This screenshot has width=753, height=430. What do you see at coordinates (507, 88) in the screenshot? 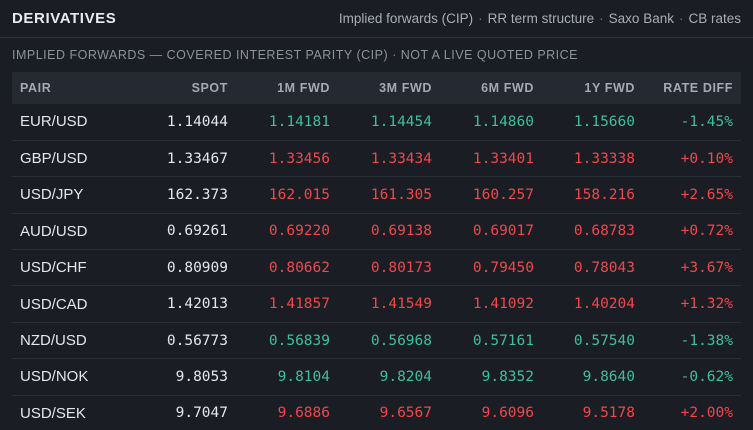
I see `column-header-6m-fwd: 6M FWD` at bounding box center [507, 88].